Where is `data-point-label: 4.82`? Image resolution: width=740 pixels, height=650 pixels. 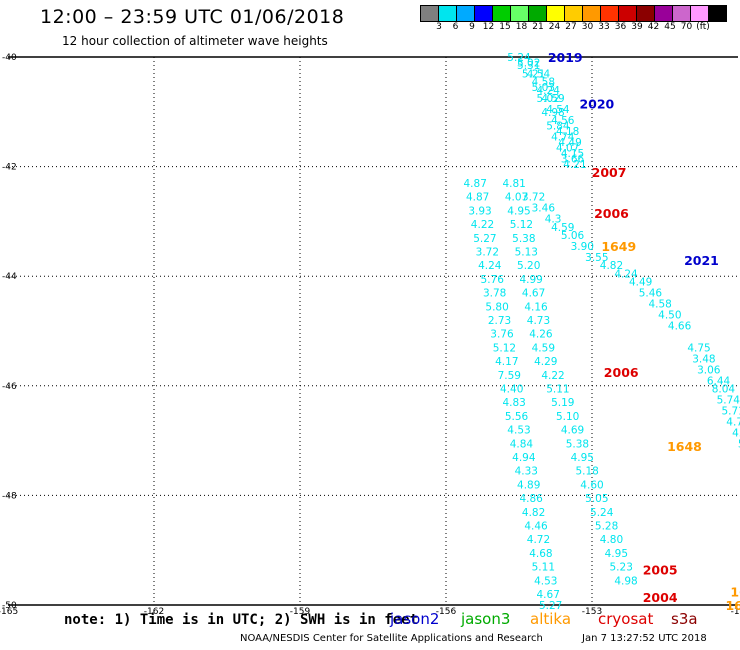
data-point-label: 4.82 is located at coordinates (611, 266).